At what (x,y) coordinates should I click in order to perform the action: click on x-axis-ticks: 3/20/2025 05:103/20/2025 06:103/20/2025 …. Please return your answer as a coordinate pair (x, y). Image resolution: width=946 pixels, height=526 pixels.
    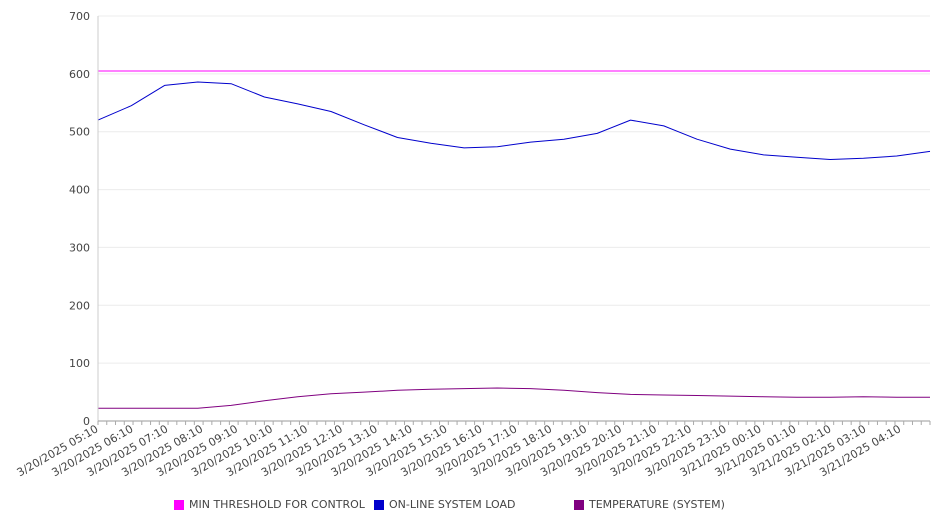
    Looking at the image, I should click on (473, 450).